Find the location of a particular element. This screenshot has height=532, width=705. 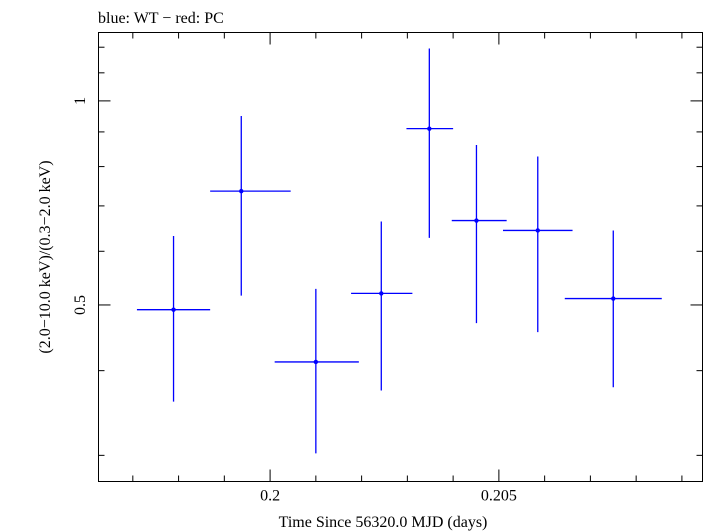

y-tick-label: 1 is located at coordinates (80, 101).